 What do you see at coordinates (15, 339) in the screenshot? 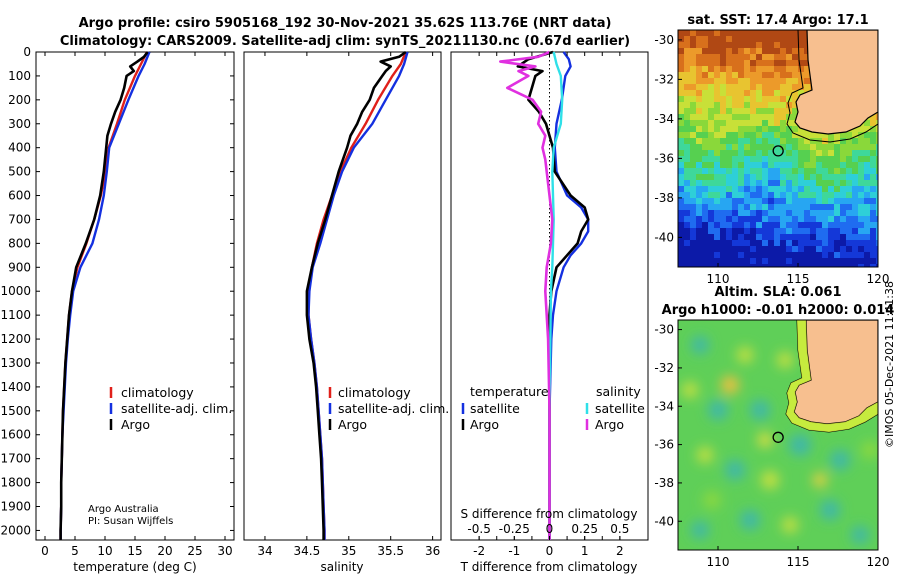
I see `depth-tick-label: 1200` at bounding box center [15, 339].